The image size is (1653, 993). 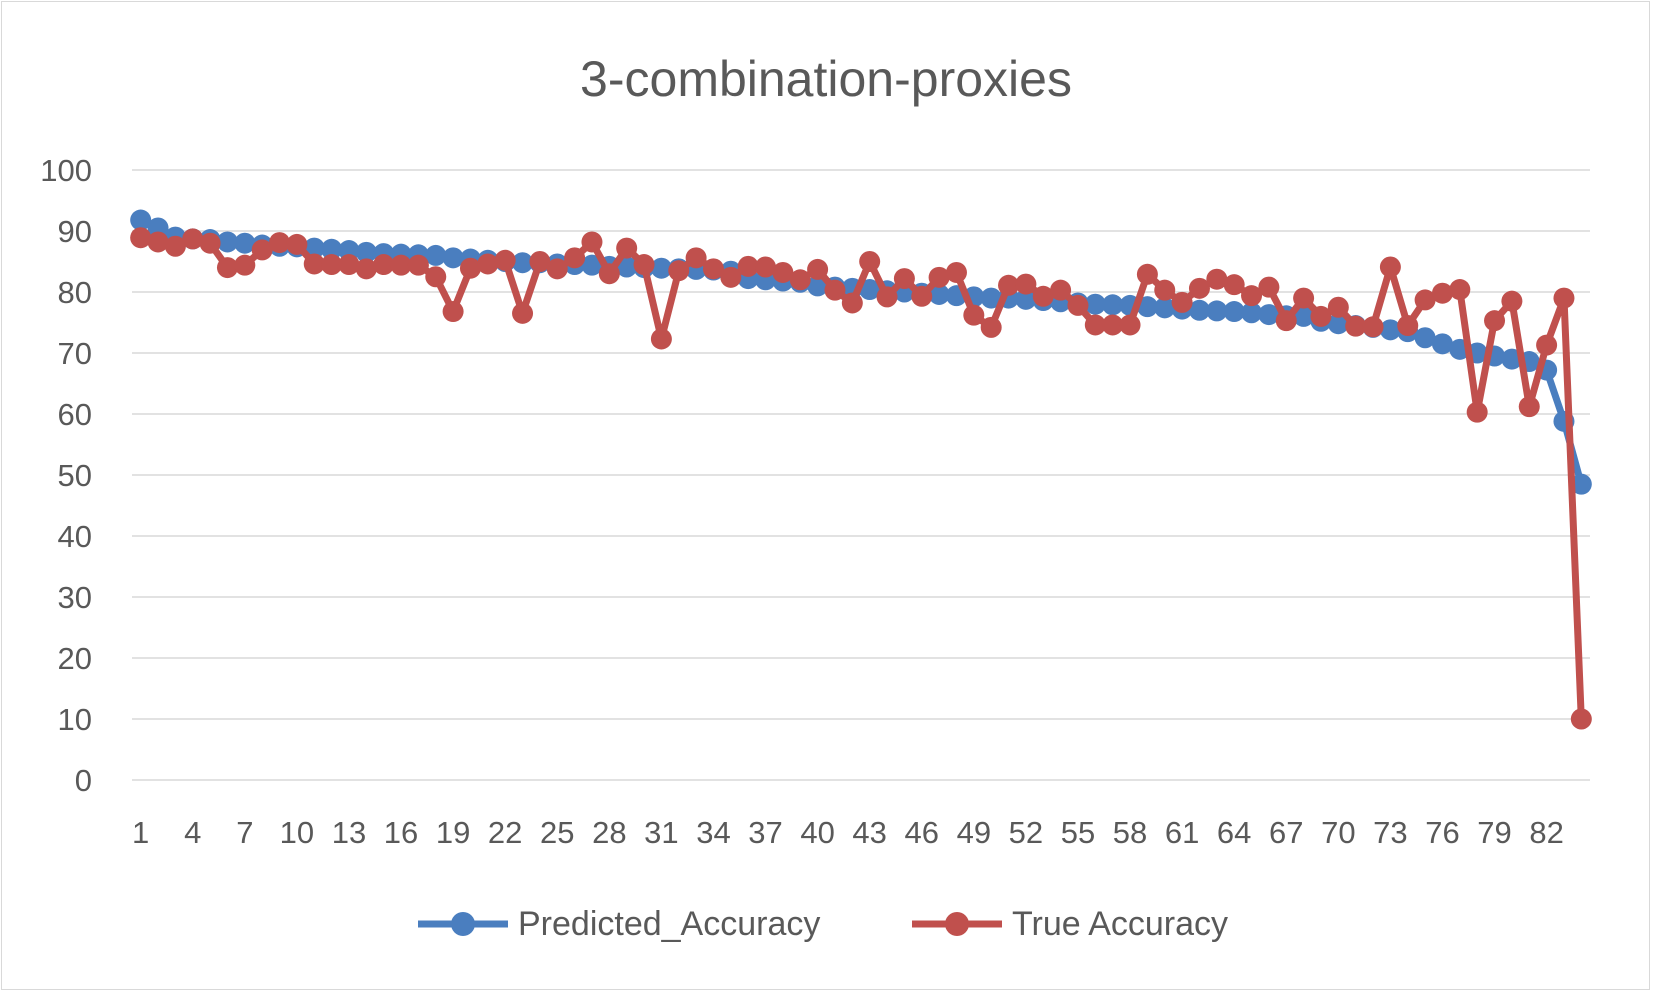 I want to click on y-tick-label: 60, so click(x=75, y=414).